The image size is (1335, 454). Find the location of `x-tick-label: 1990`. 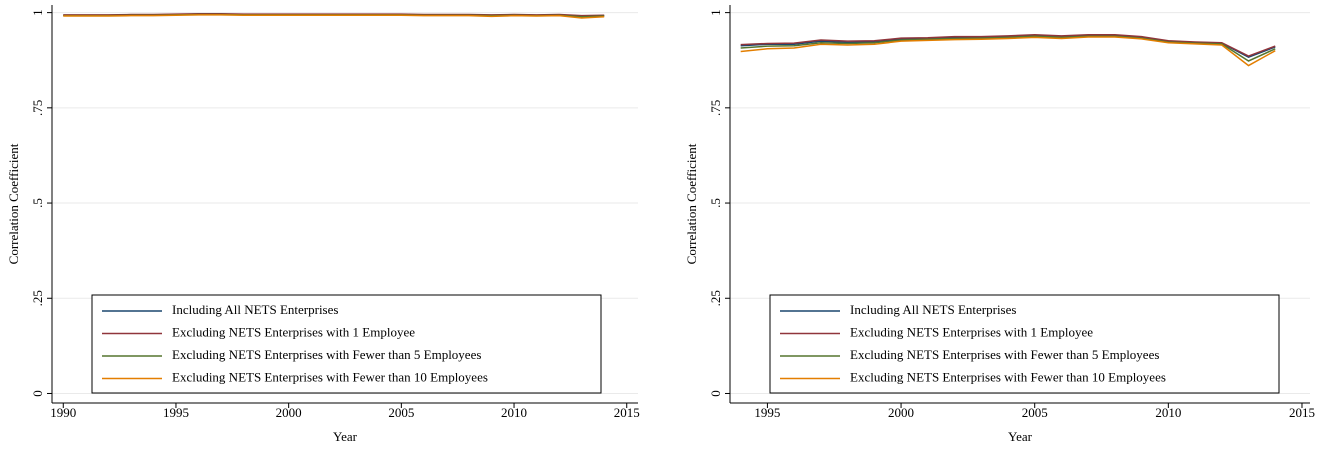

x-tick-label: 1990 is located at coordinates (63, 412).